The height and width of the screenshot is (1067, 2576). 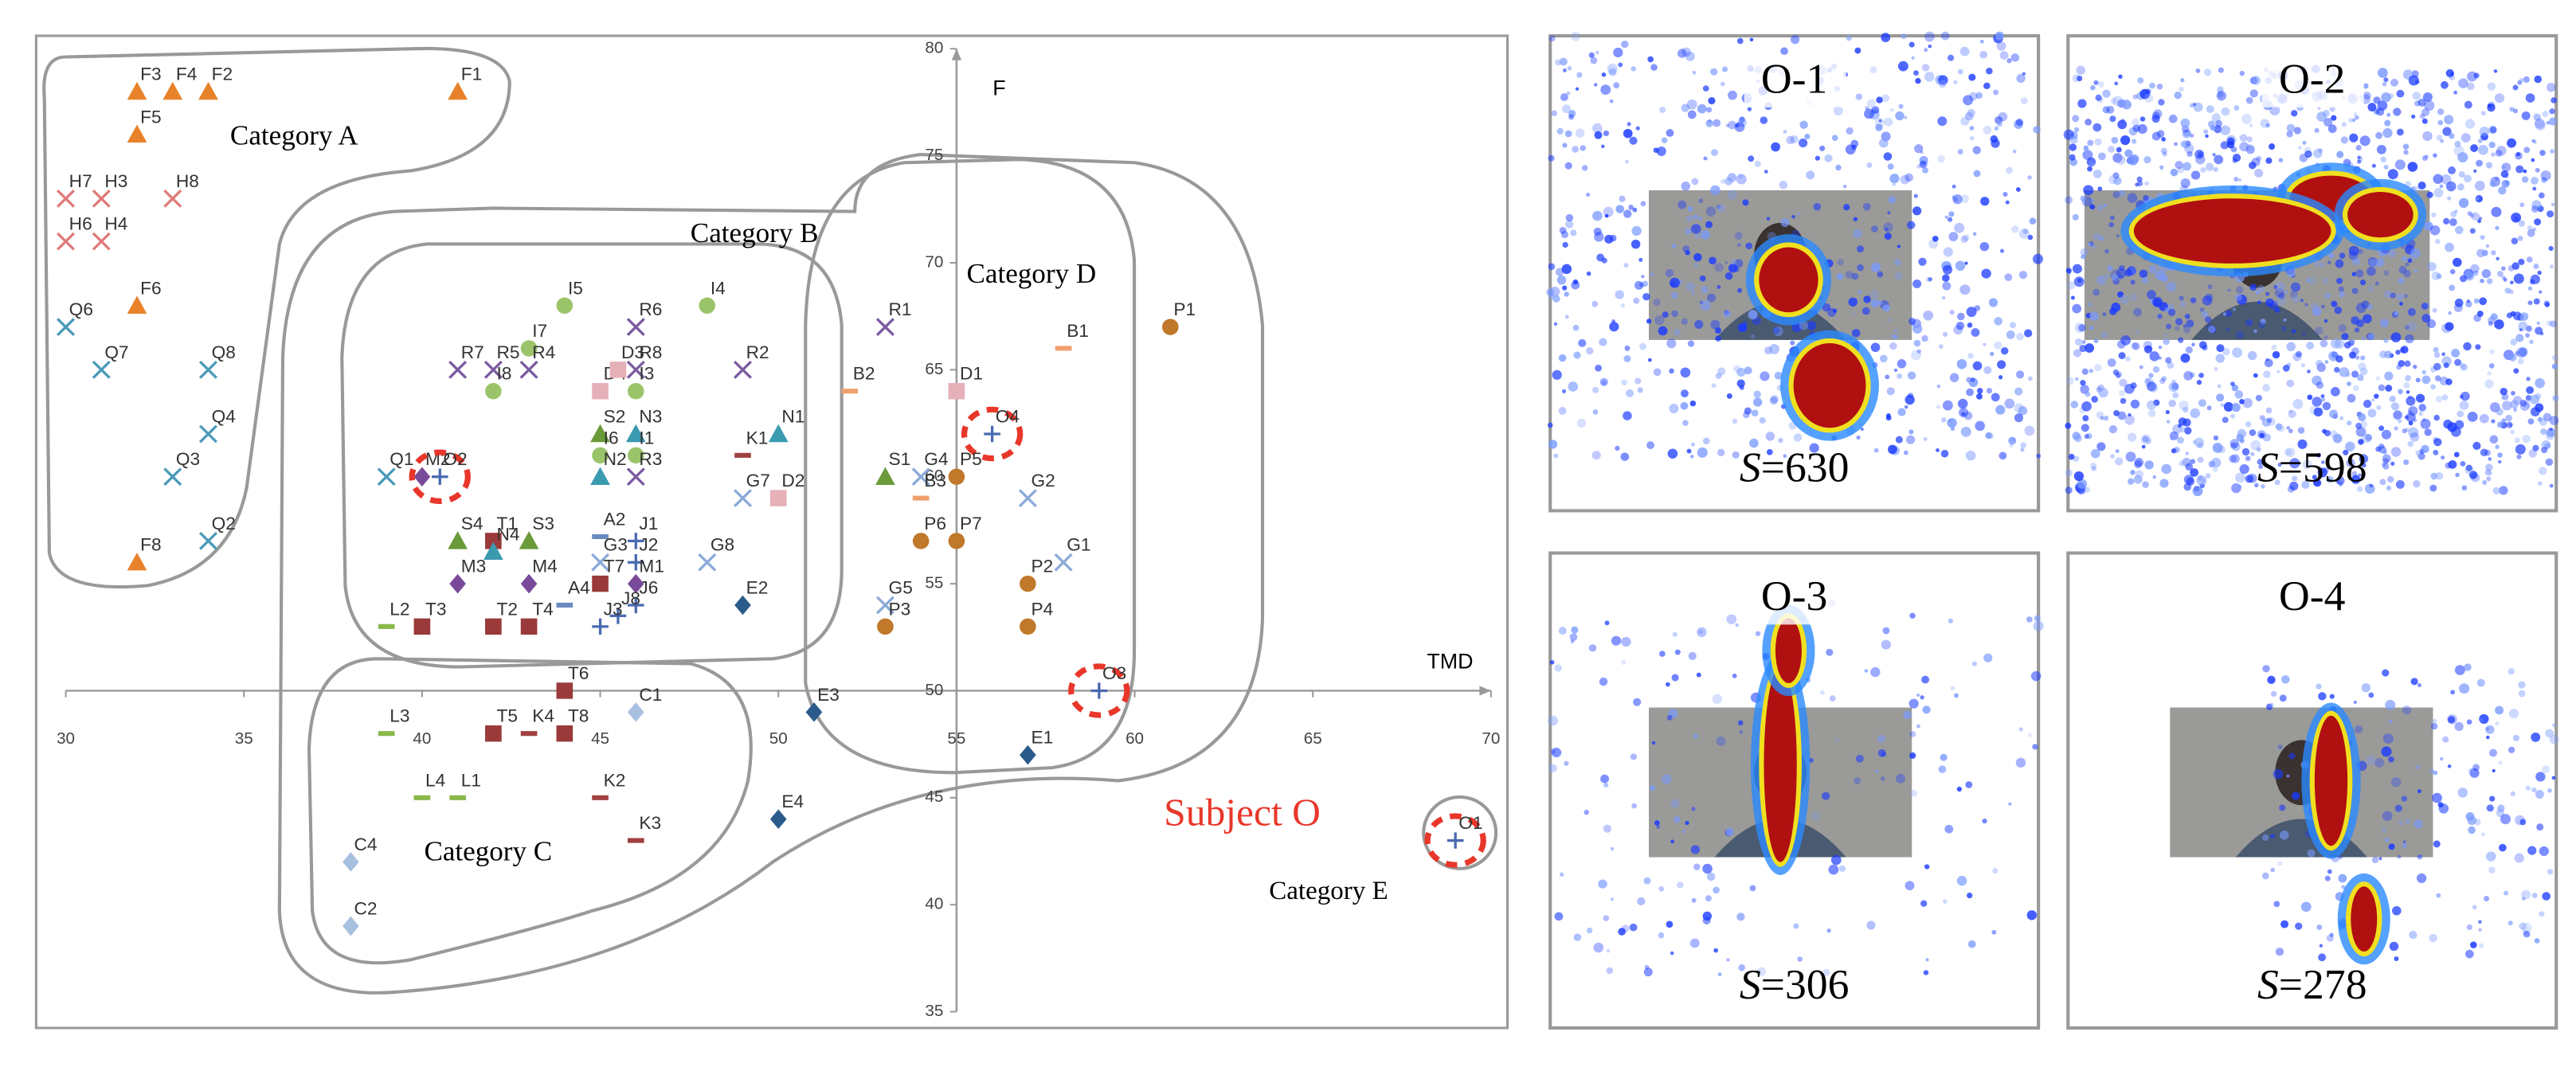 What do you see at coordinates (1043, 481) in the screenshot?
I see `point-label: G2` at bounding box center [1043, 481].